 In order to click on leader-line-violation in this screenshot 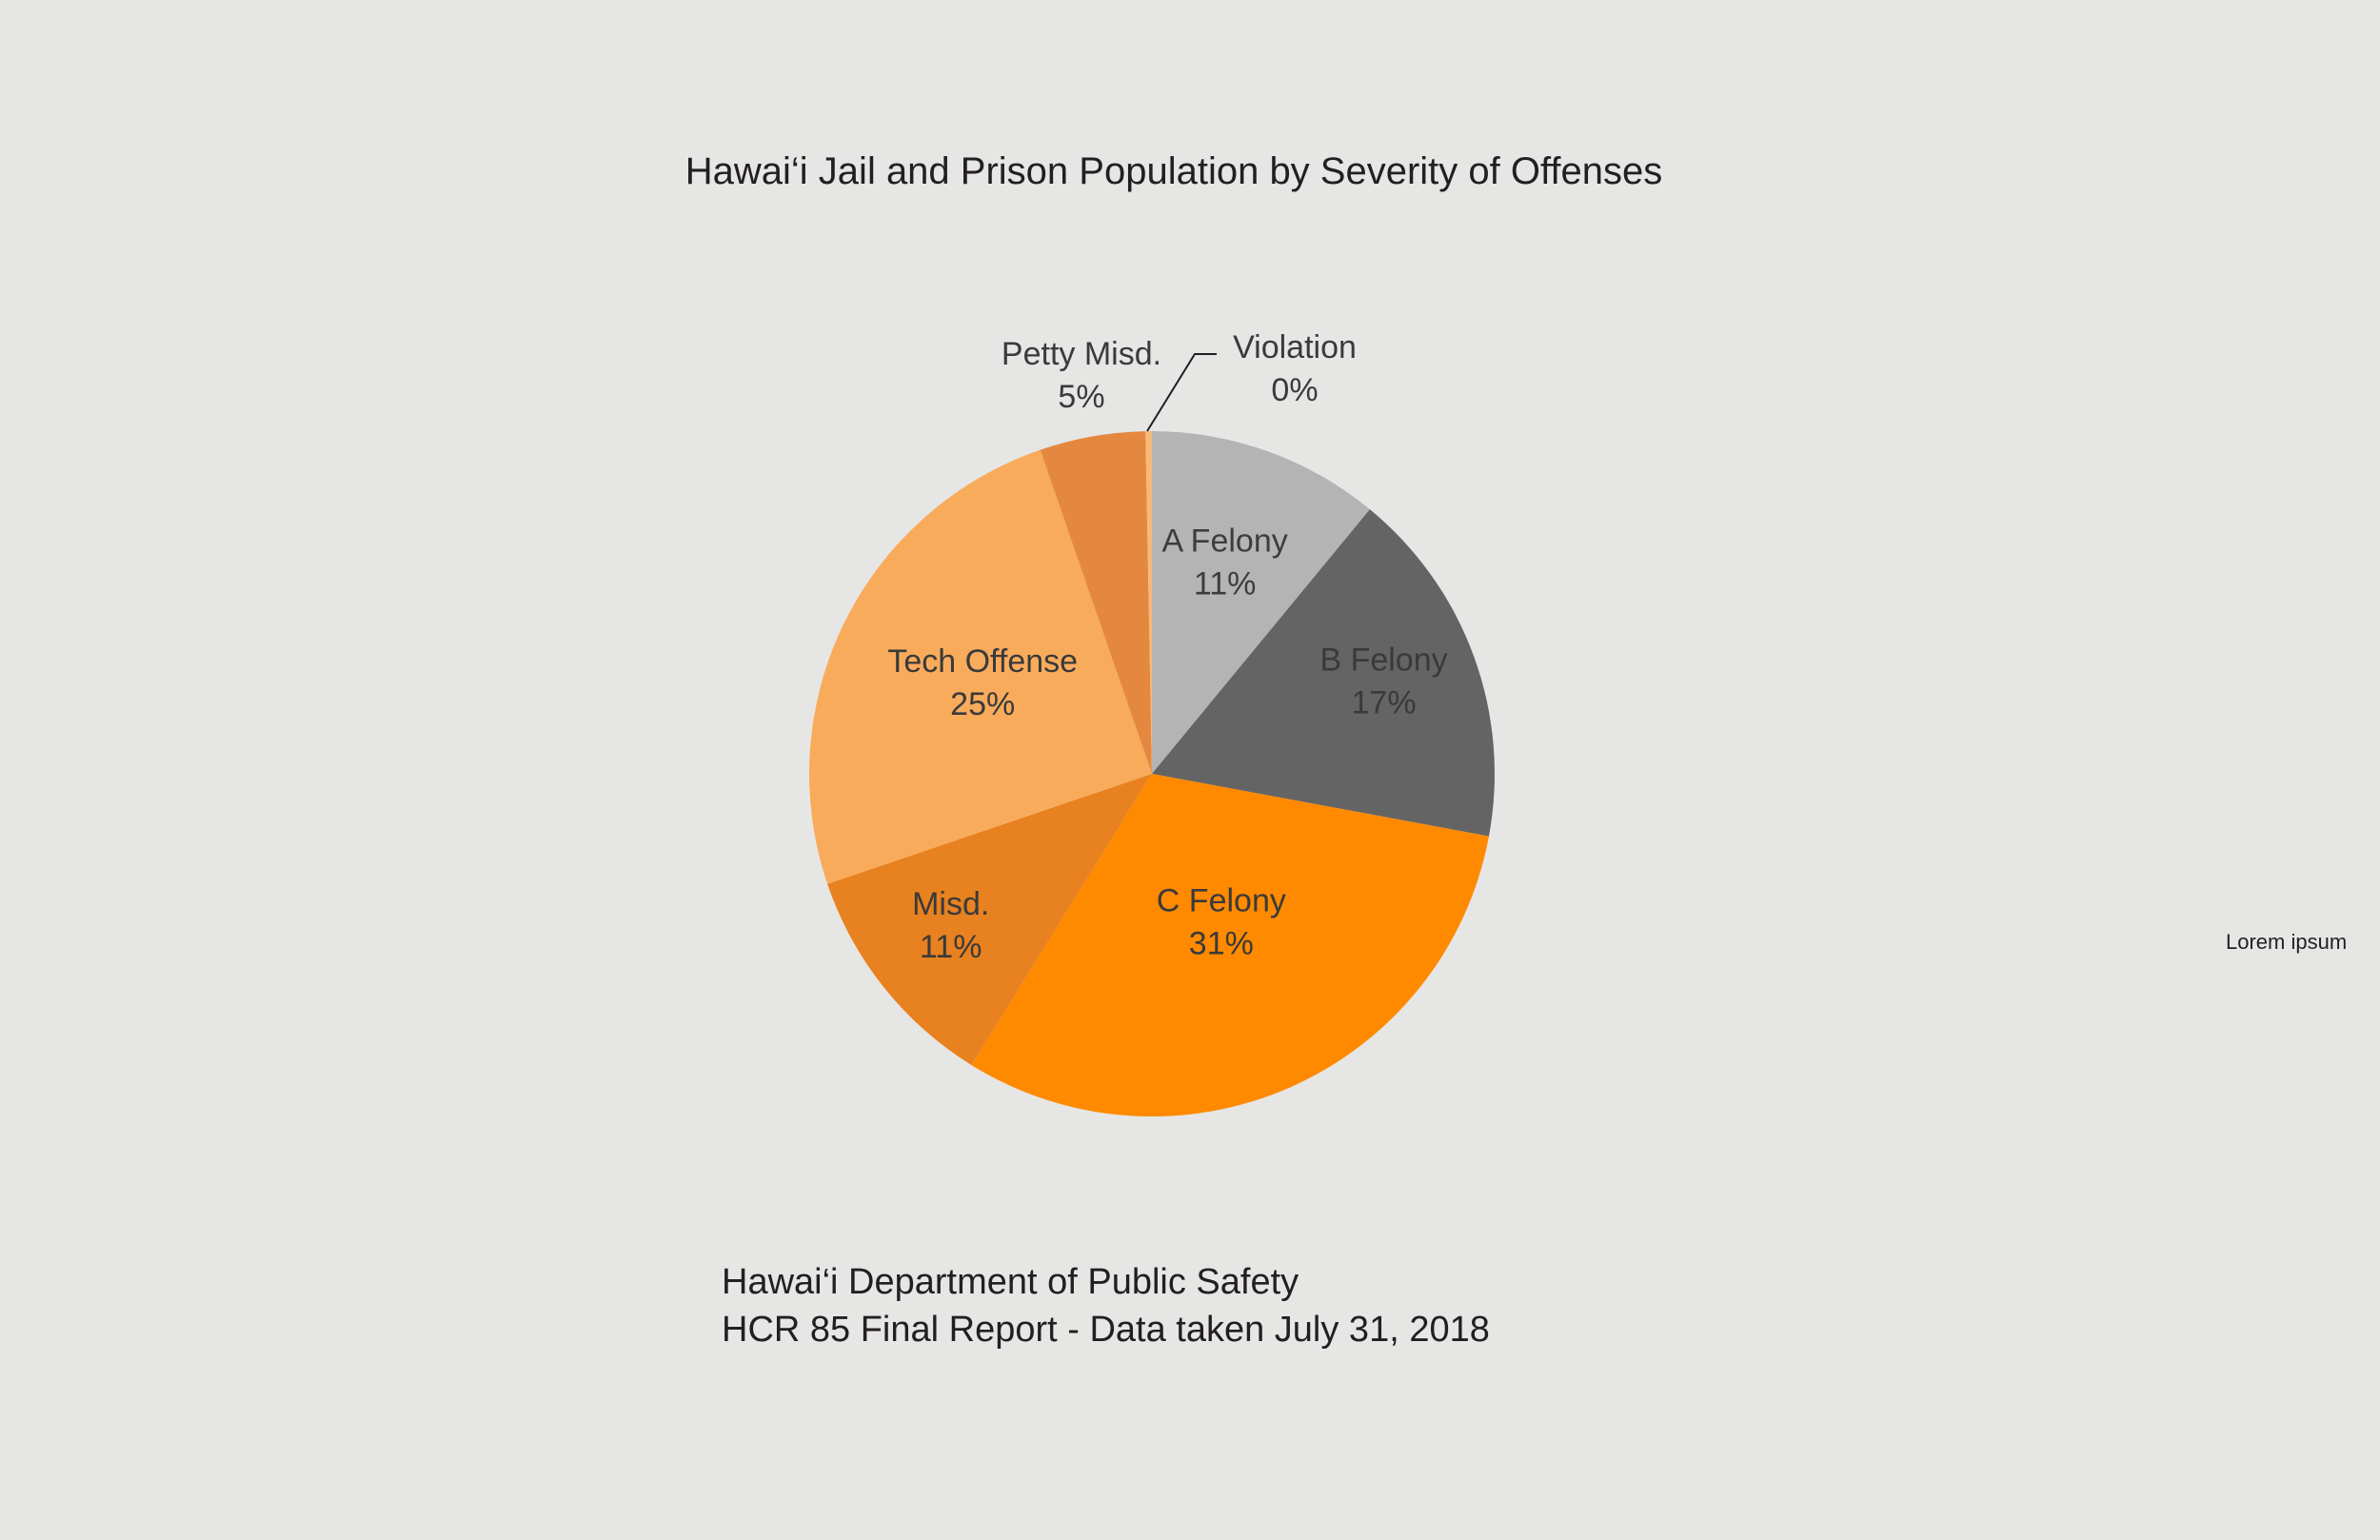, I will do `click(1181, 392)`.